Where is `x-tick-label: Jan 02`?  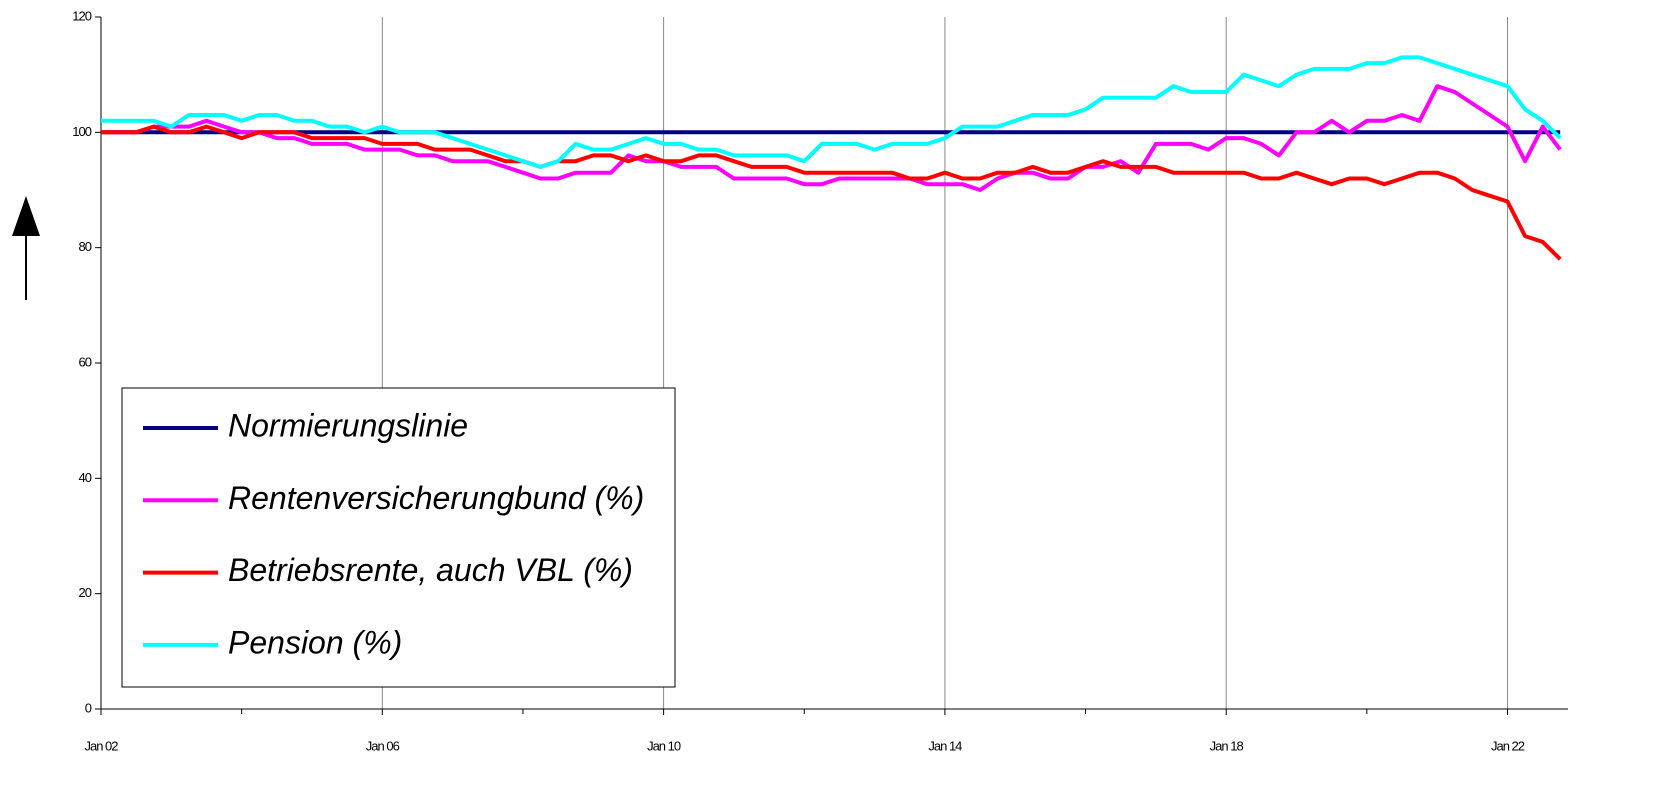 x-tick-label: Jan 02 is located at coordinates (101, 745).